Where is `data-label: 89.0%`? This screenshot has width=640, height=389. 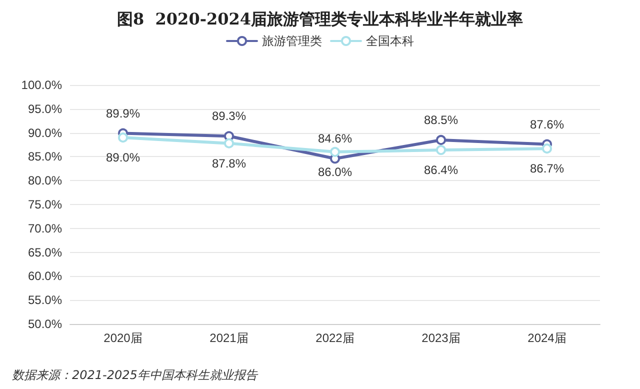 data-label: 89.0% is located at coordinates (123, 157).